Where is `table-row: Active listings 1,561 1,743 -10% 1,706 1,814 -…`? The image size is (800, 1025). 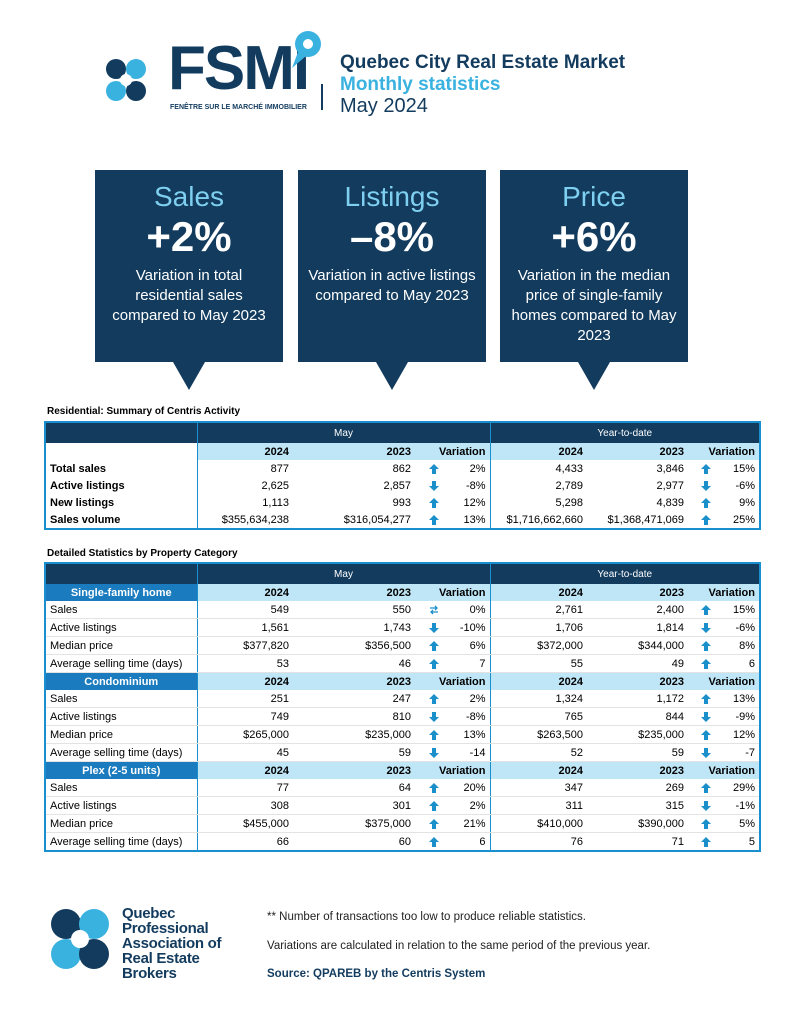
table-row: Active listings 1,561 1,743 -10% 1,706 1,814 -… is located at coordinates (402, 627).